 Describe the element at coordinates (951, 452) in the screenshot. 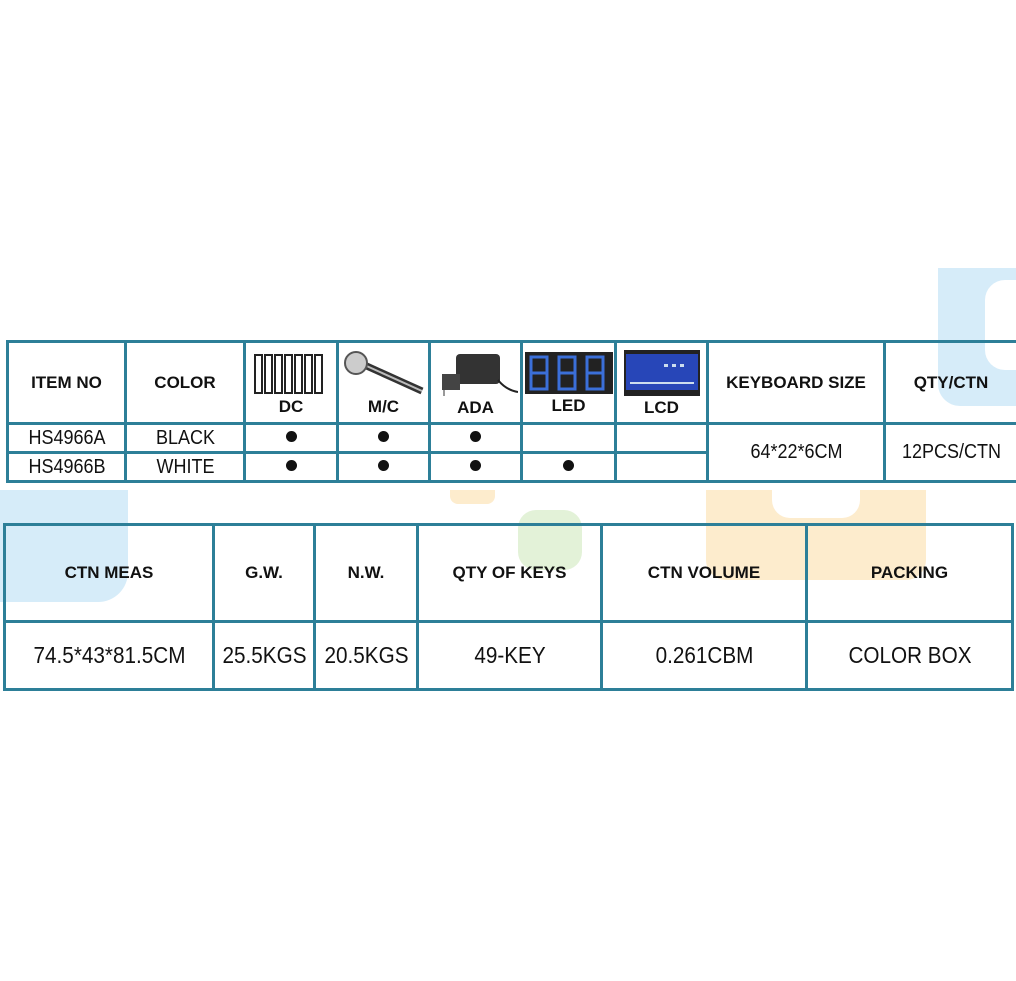

I see `qty-ctn-cell: 12PCS/CTN` at that location.